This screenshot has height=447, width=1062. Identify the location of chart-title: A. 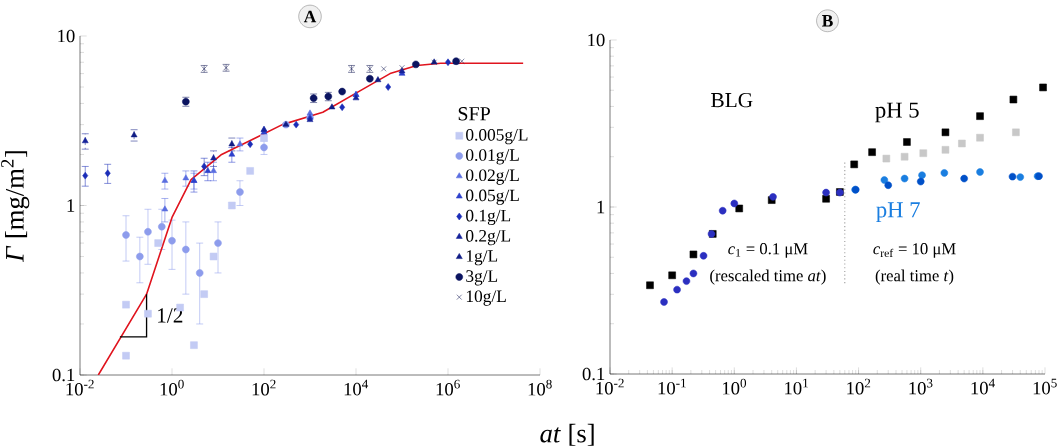
(310, 16).